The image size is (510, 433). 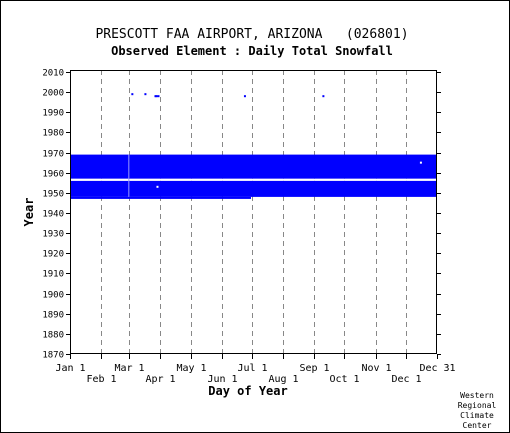 What do you see at coordinates (70, 368) in the screenshot?
I see `x-tick-label-jan-1: Jan 1` at bounding box center [70, 368].